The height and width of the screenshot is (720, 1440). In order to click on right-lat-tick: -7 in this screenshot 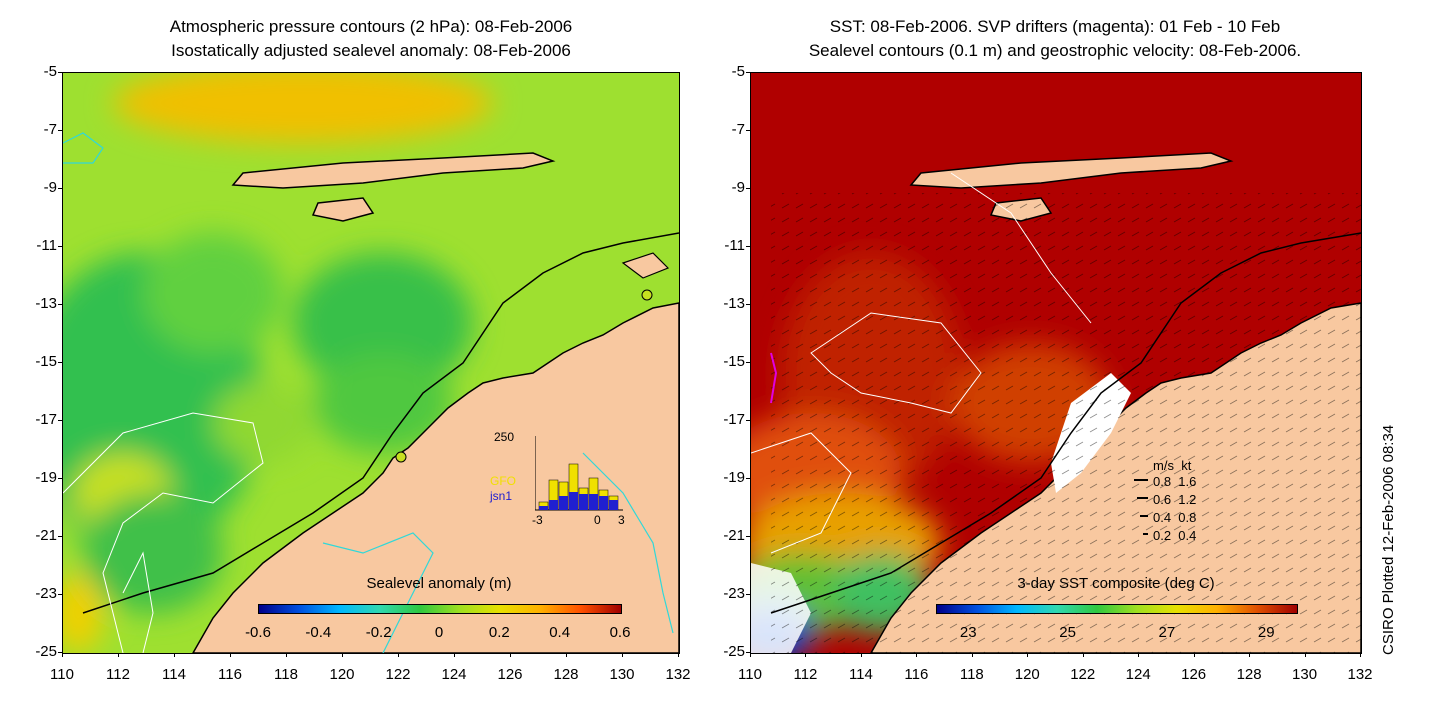, I will do `click(738, 129)`.